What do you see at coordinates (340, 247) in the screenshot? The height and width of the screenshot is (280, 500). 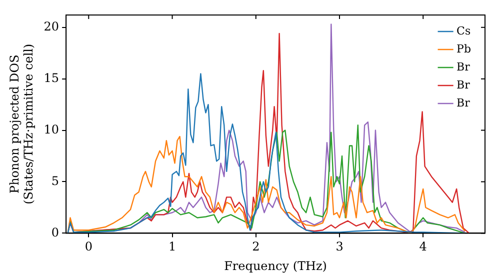 I see `x-tick-label: 3` at bounding box center [340, 247].